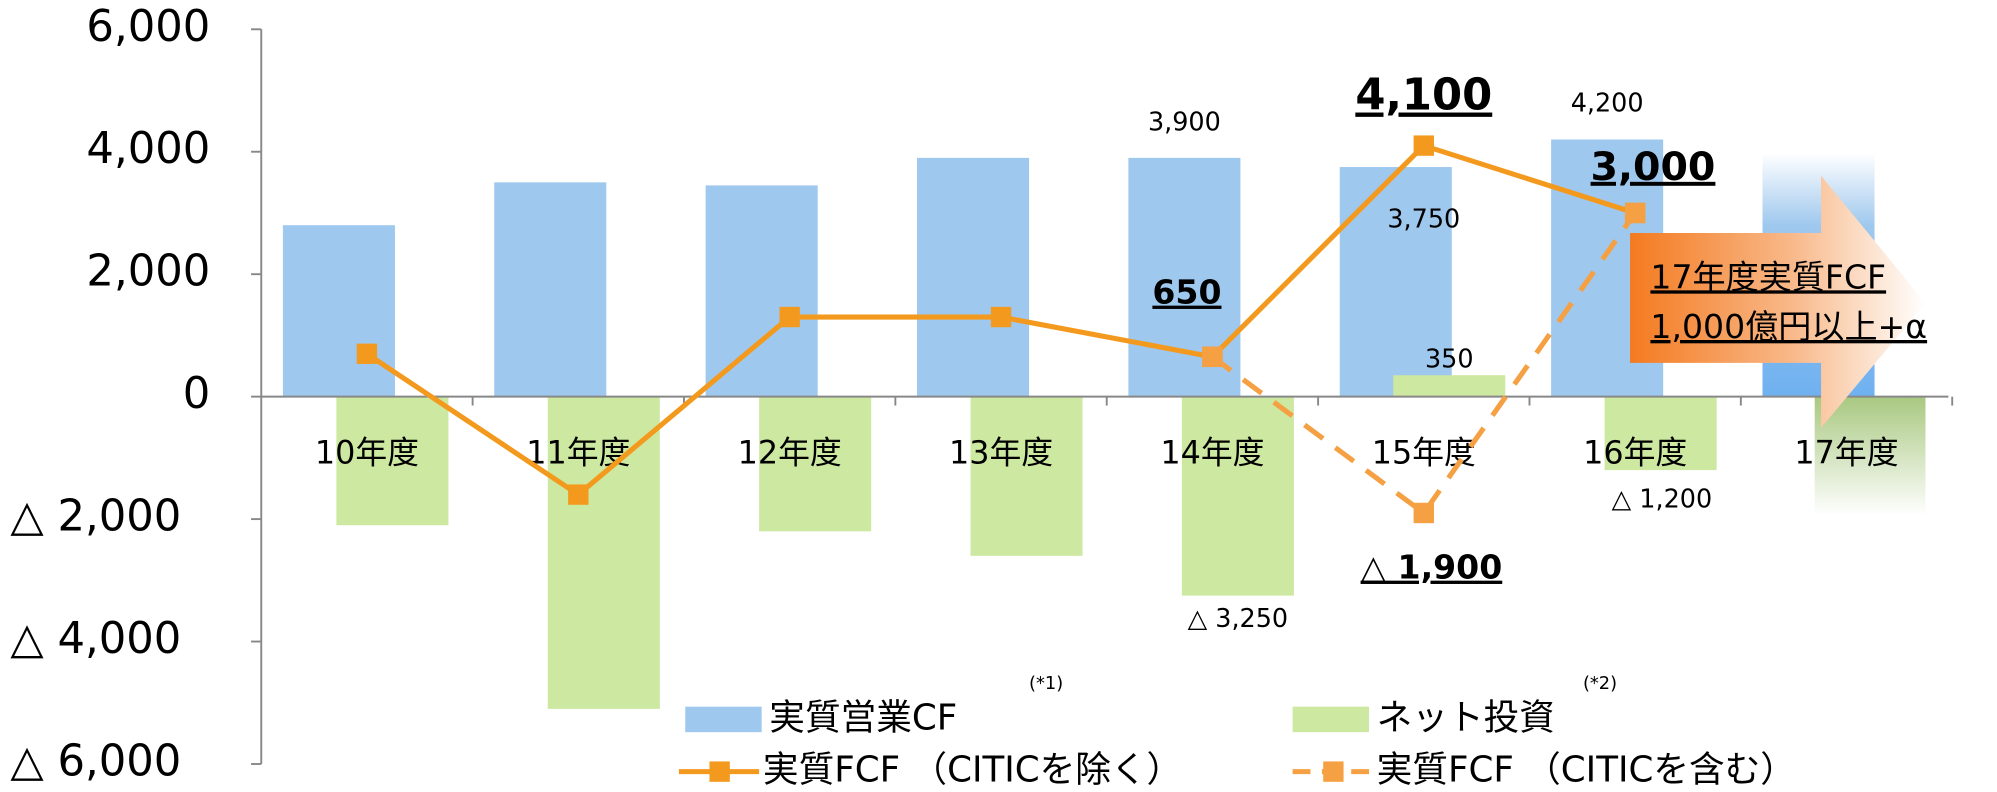  Describe the element at coordinates (1466, 717) in the screenshot. I see `legend-label: ネット投資` at that location.